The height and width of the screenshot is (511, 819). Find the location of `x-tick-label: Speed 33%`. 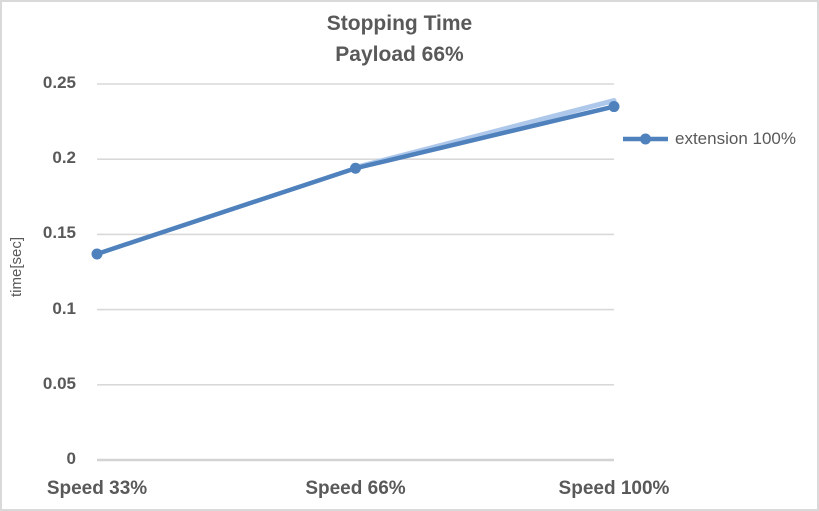

x-tick-label: Speed 33% is located at coordinates (97, 488).